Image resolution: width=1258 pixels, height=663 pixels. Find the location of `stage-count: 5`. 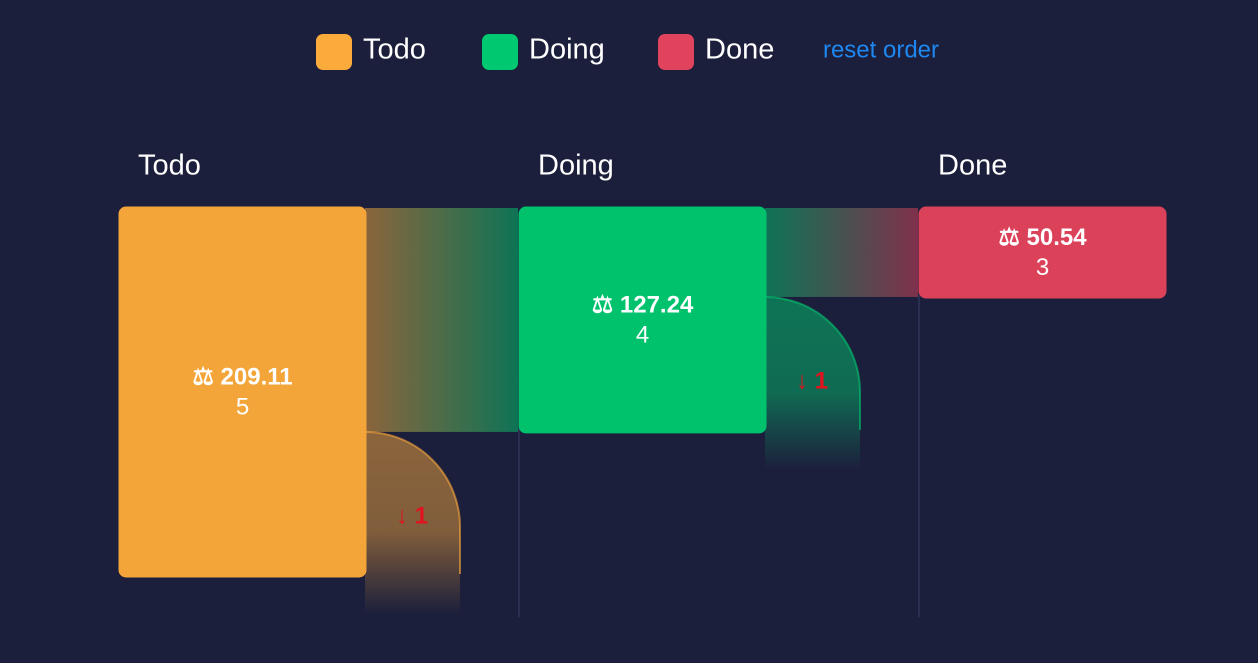

stage-count: 5 is located at coordinates (242, 406).